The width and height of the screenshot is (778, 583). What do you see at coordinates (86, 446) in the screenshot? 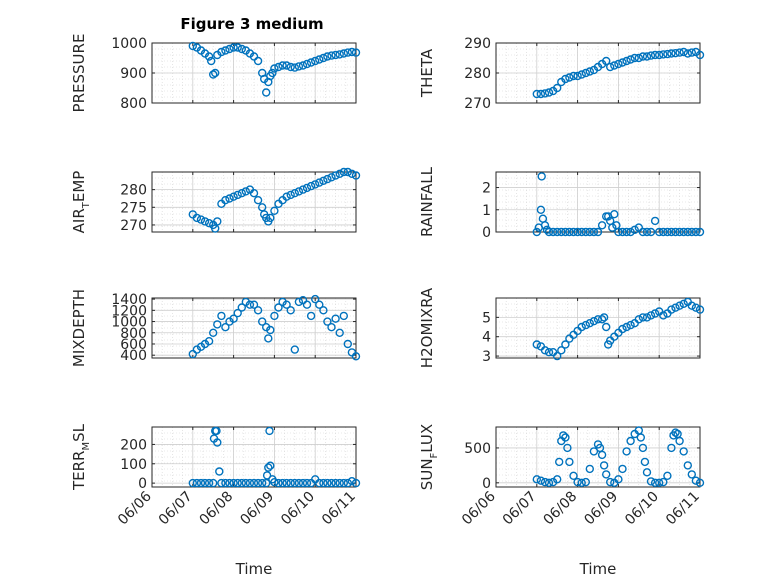
I see `y-label-subscript: M` at bounding box center [86, 446].